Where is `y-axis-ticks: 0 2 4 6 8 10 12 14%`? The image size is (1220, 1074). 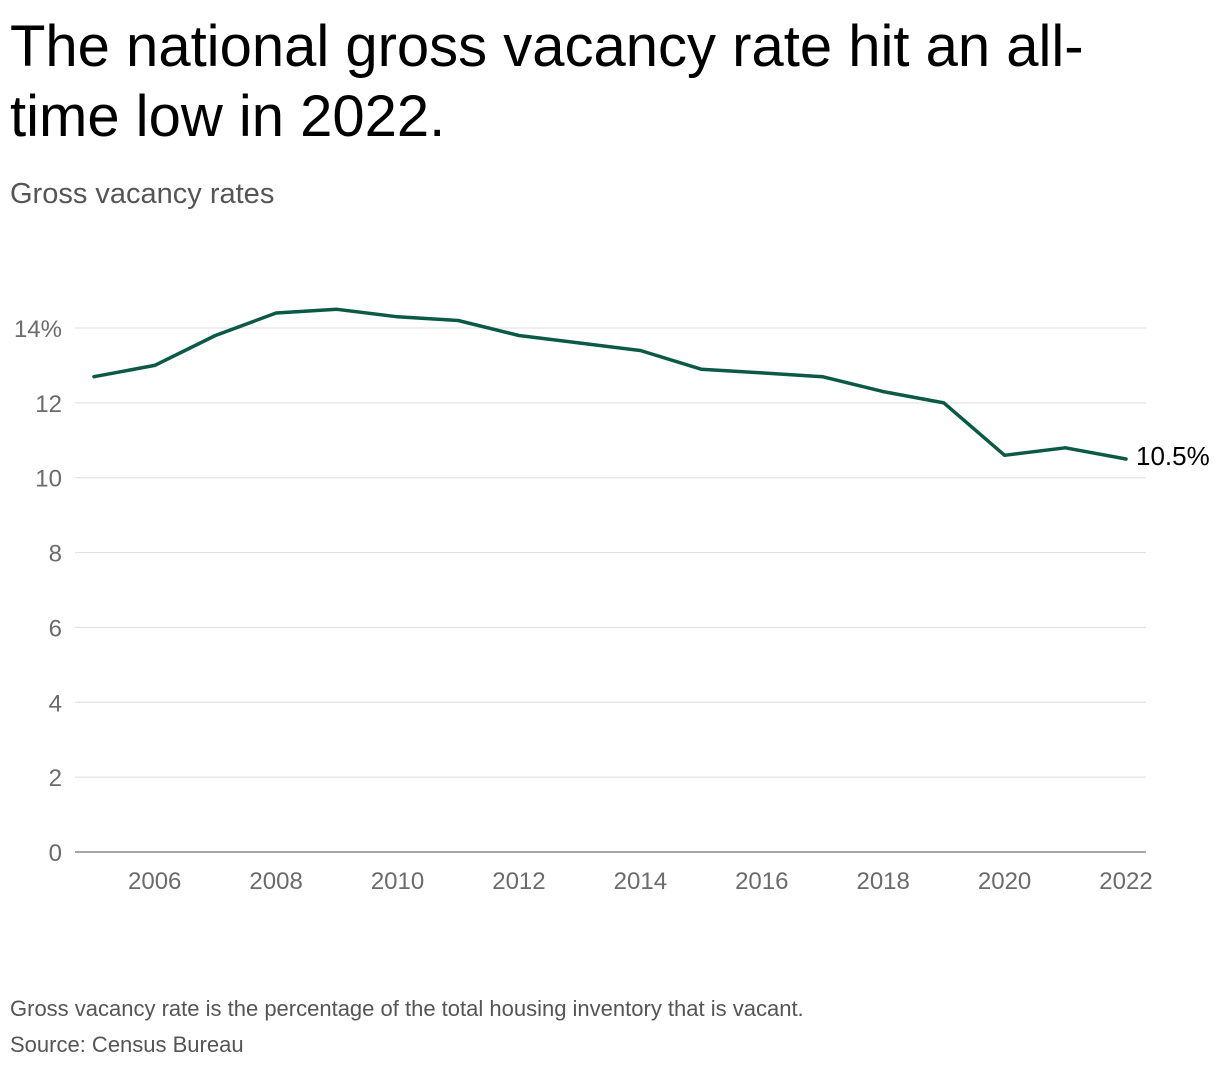
y-axis-ticks: 0 2 4 6 8 10 12 14% is located at coordinates (38, 591).